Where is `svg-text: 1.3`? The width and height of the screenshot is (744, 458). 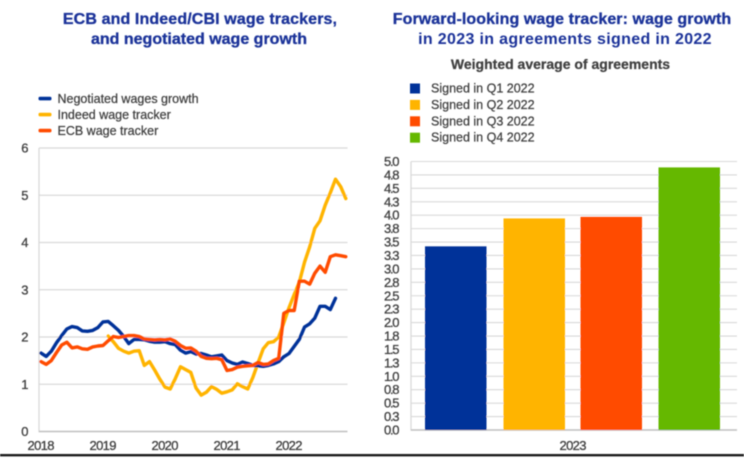 svg-text: 1.3 is located at coordinates (392, 362).